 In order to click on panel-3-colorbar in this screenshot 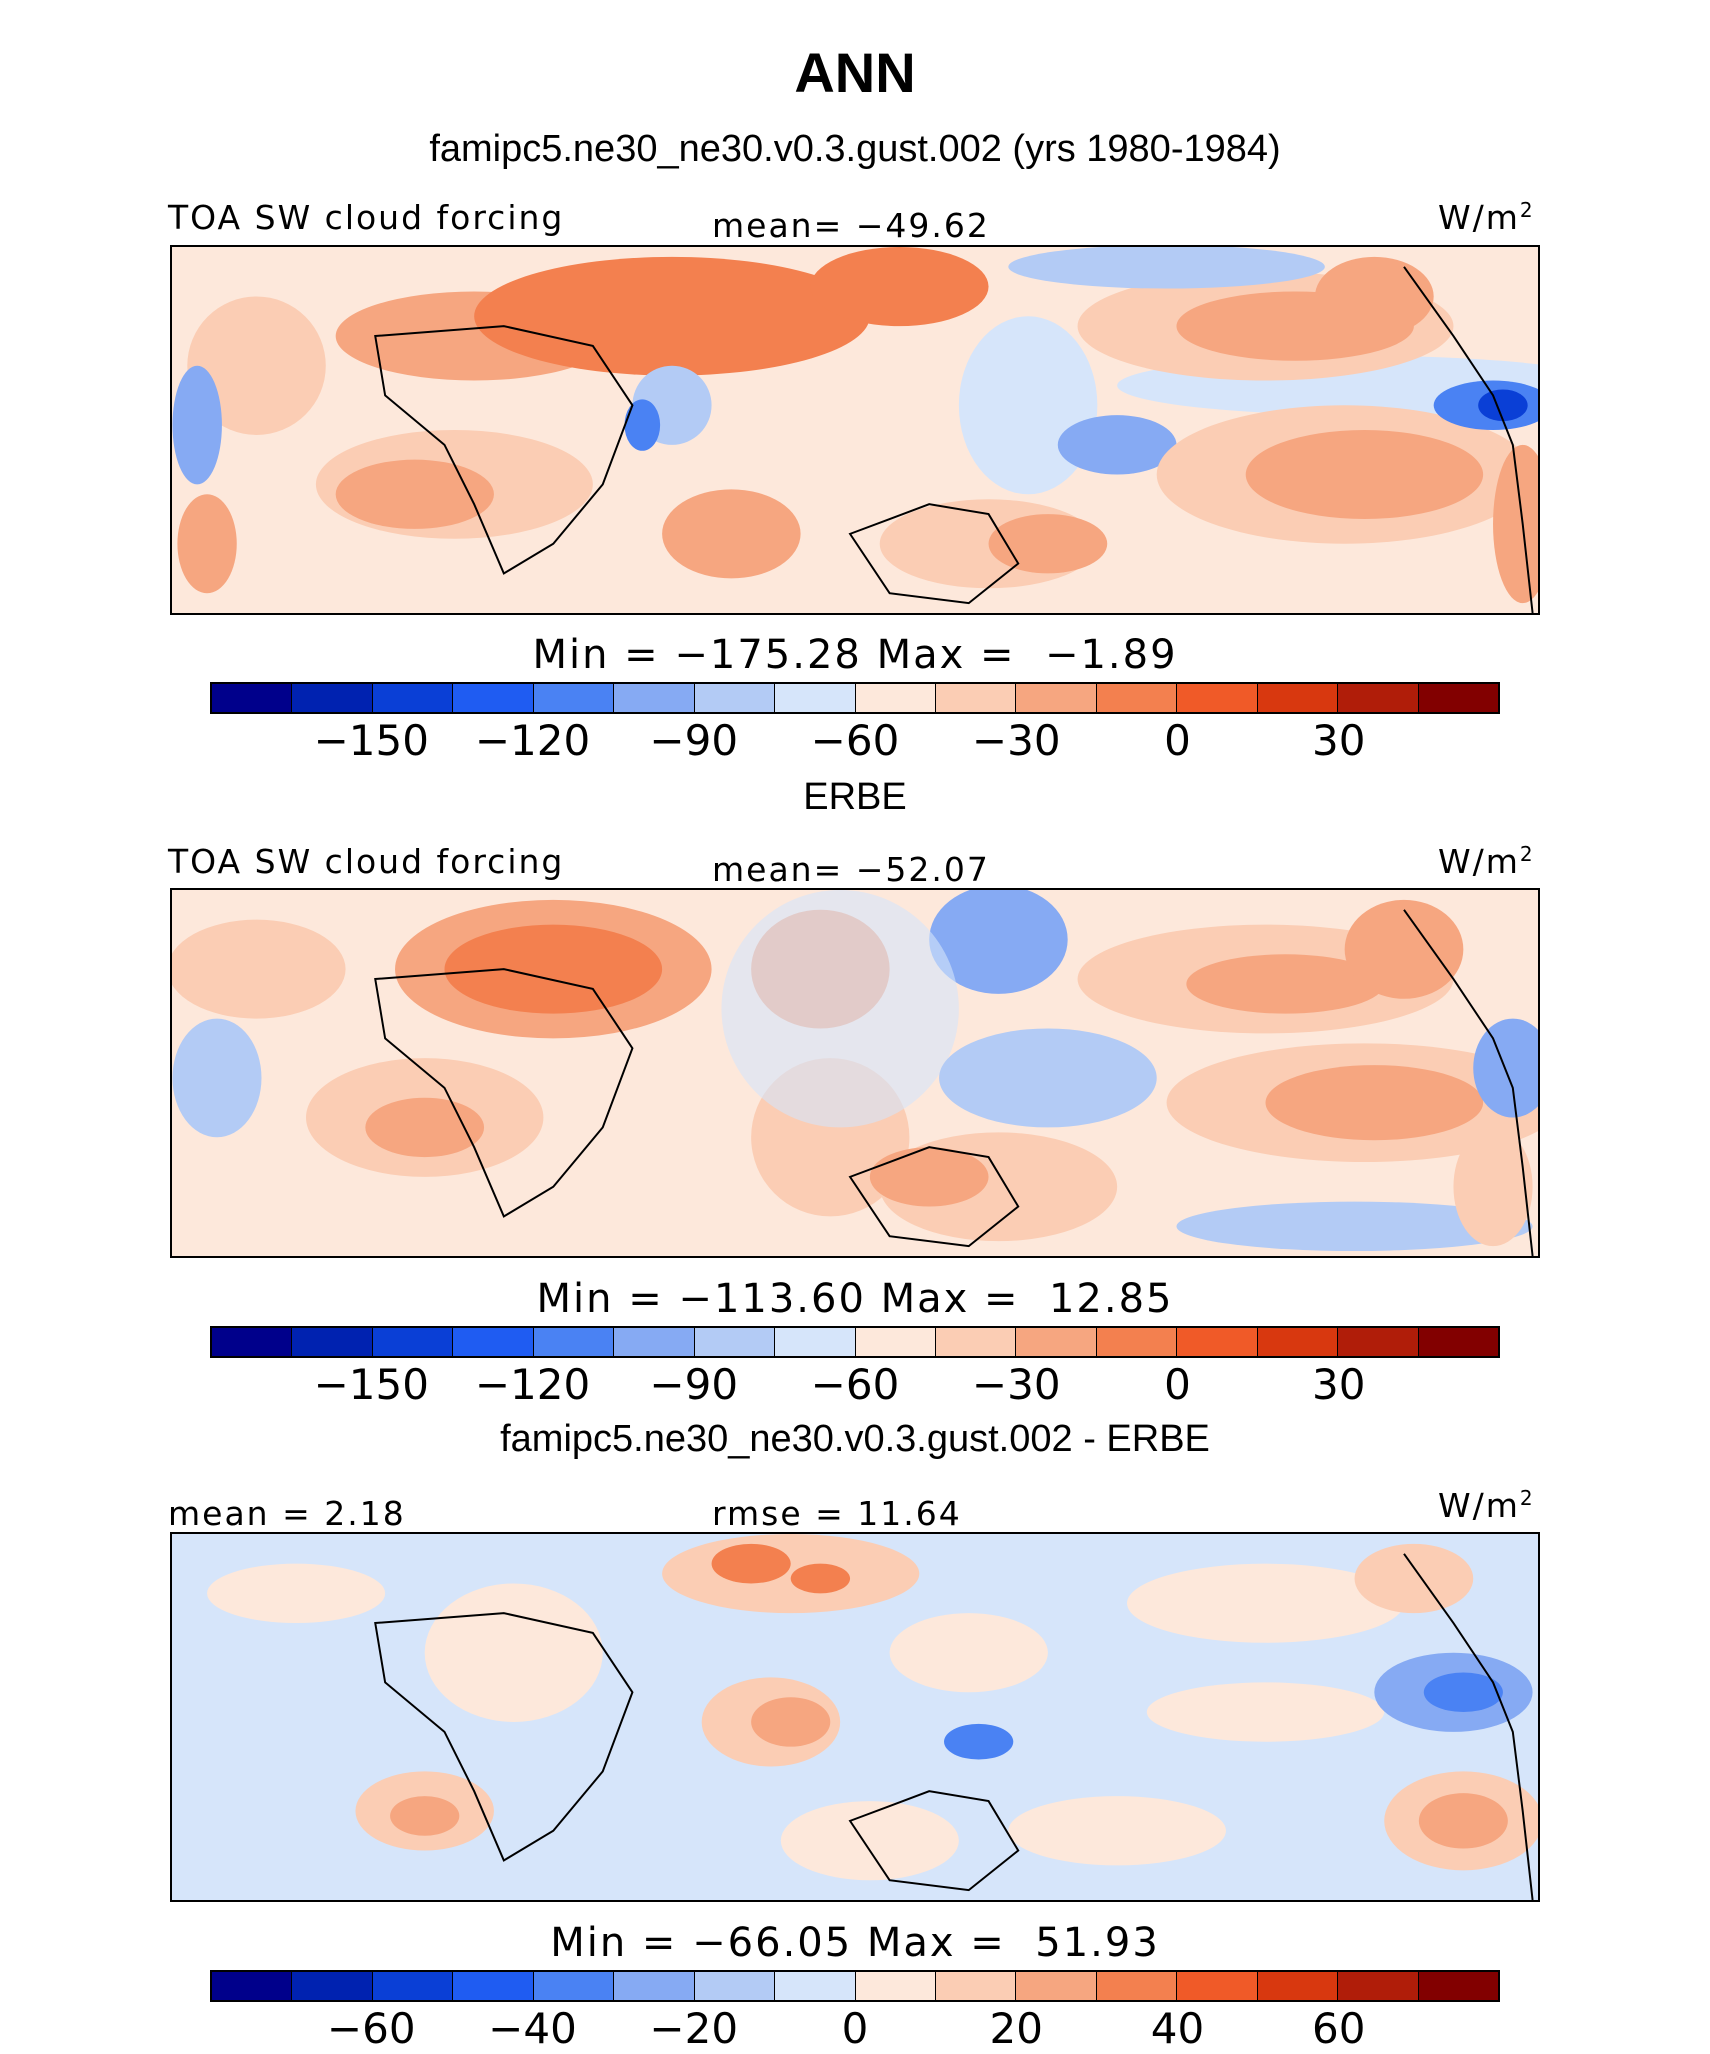, I will do `click(855, 1986)`.